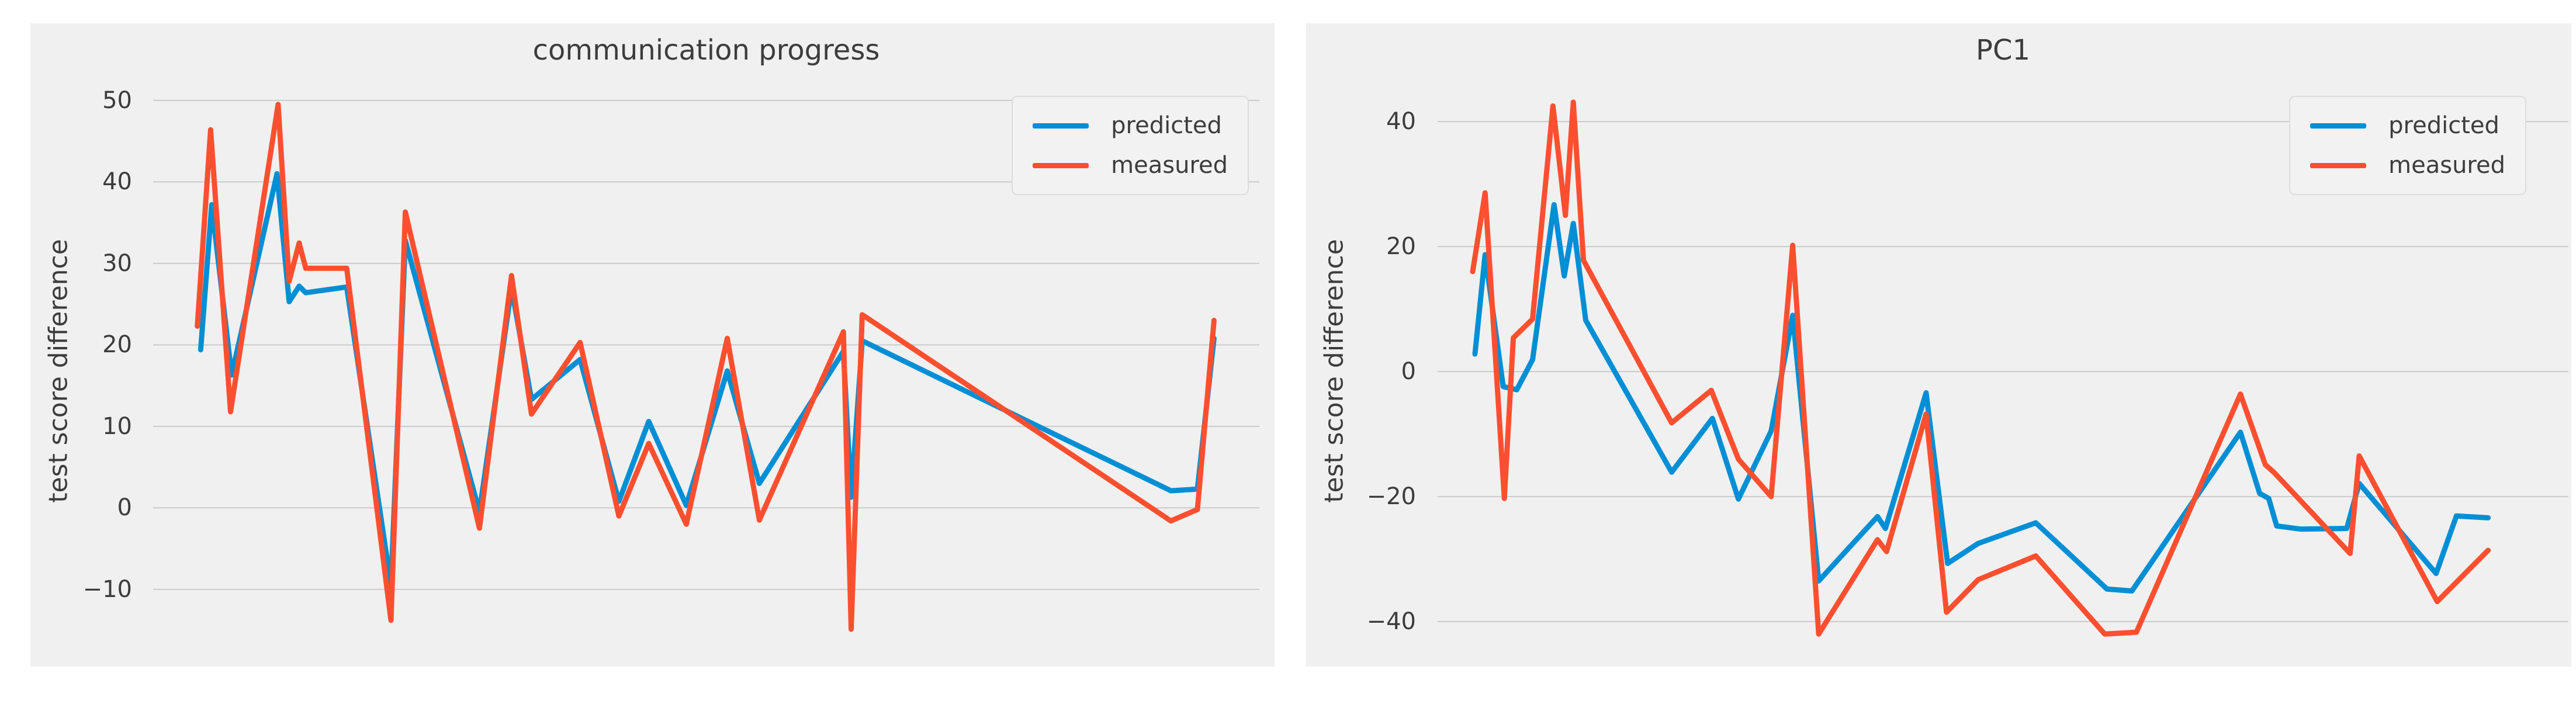 This screenshot has width=2576, height=701. I want to click on y-tick-label: 10, so click(117, 426).